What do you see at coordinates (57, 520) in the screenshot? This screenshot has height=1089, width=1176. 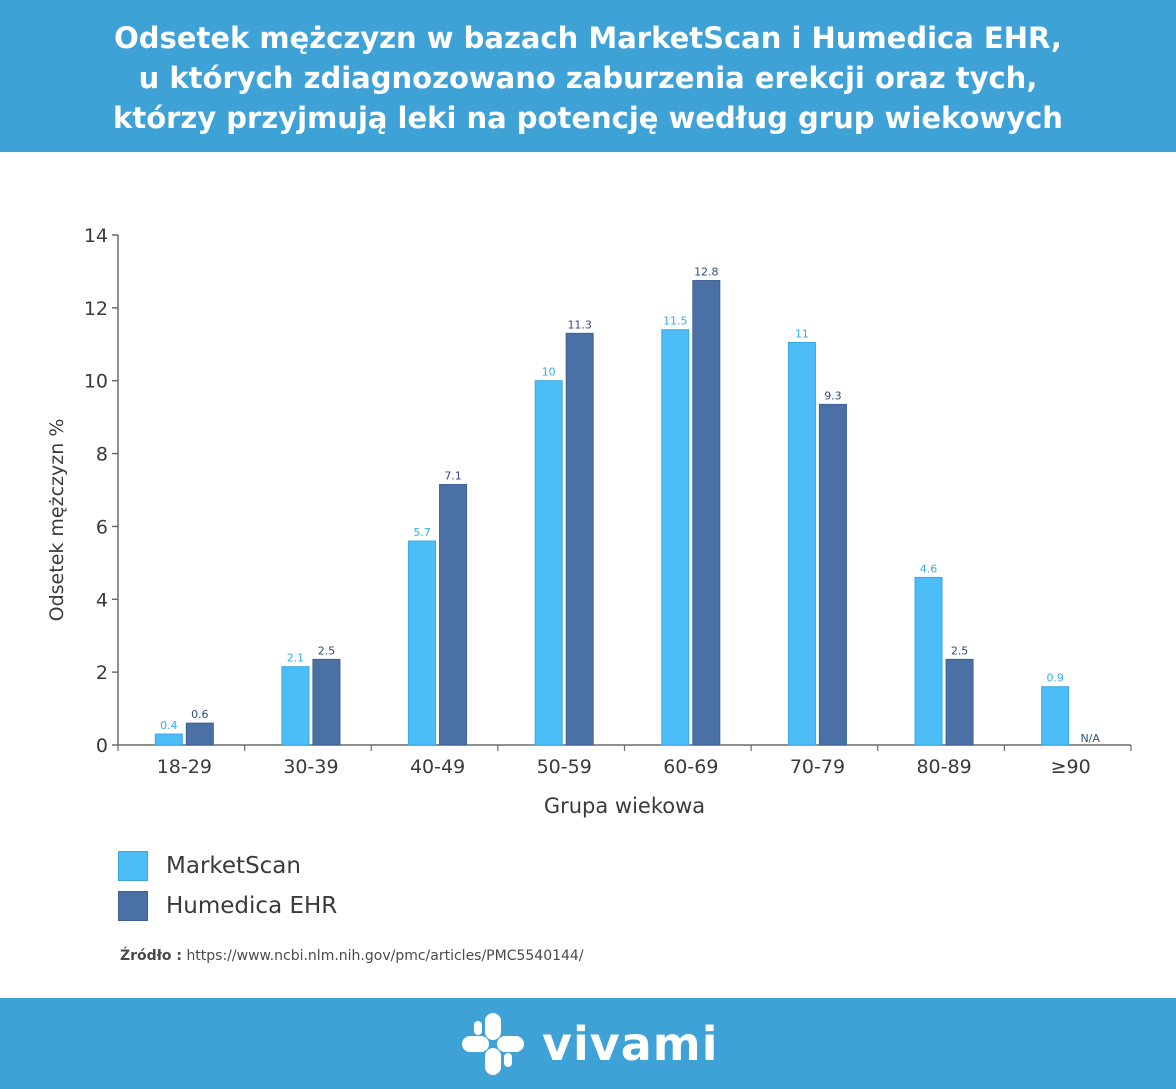 I see `y-axis-title: Odsetek mężczyzn %` at bounding box center [57, 520].